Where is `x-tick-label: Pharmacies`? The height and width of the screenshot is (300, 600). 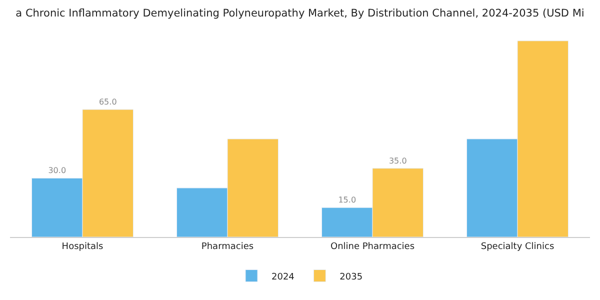 x-tick-label: Pharmacies is located at coordinates (227, 247).